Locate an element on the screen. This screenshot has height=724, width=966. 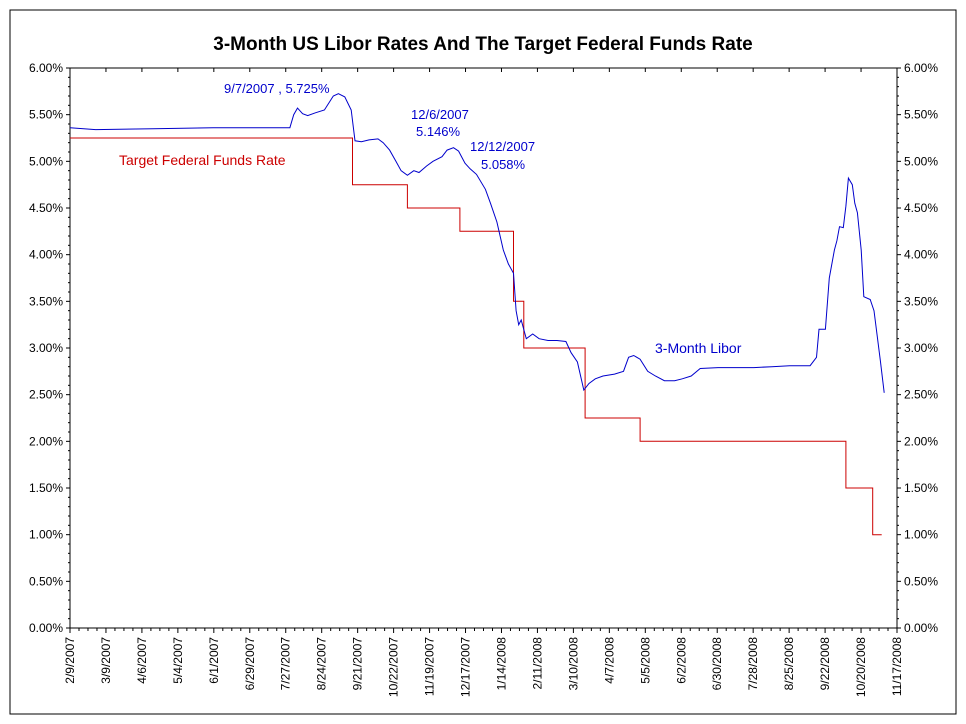
x-tick-label: 12/17/2007 is located at coordinates (466, 667).